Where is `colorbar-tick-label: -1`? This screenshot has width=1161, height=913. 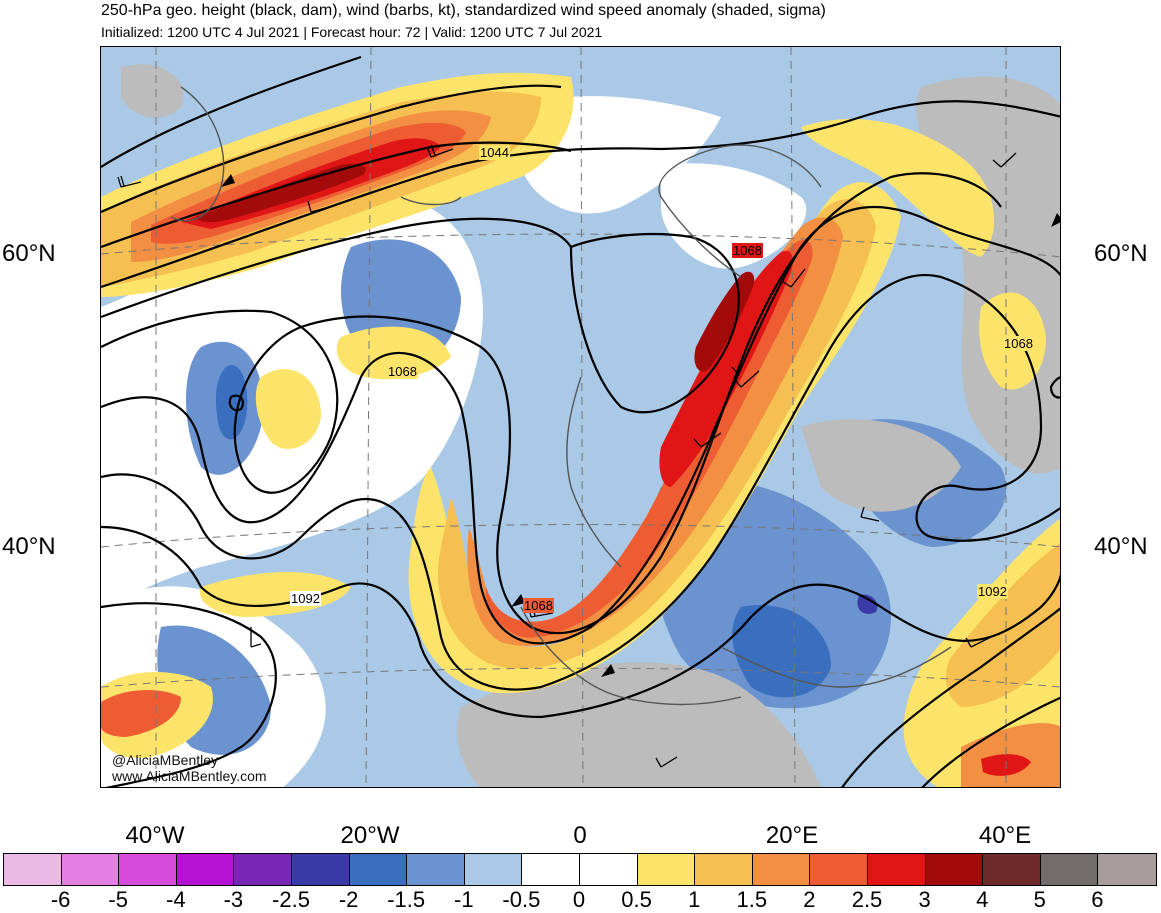 colorbar-tick-label: -1 is located at coordinates (464, 899).